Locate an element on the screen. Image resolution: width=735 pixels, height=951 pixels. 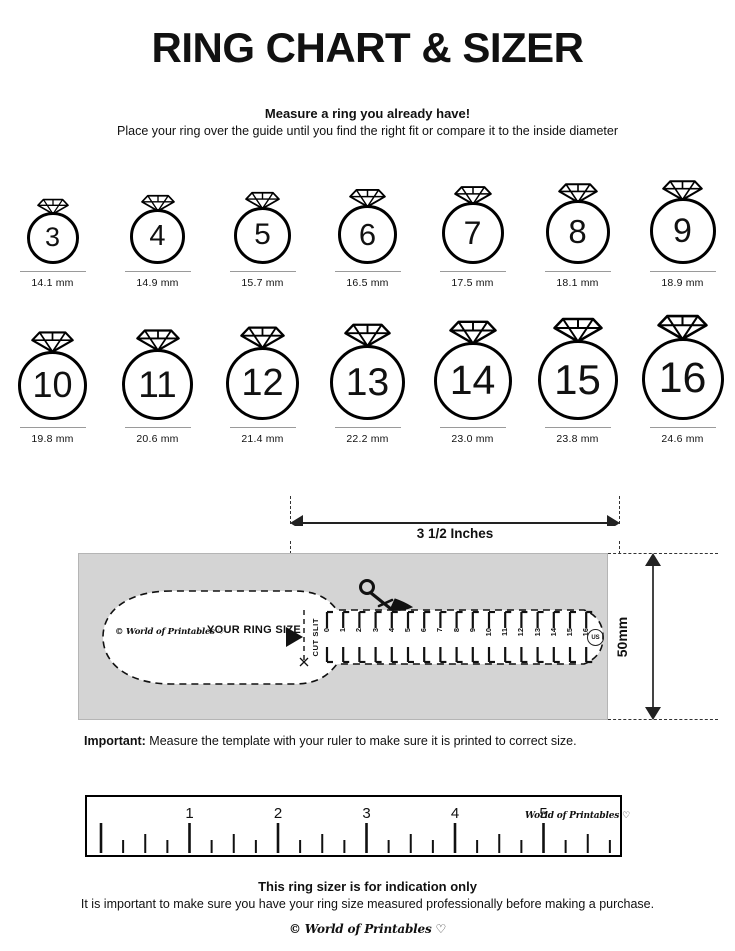
inch-ruler: World of Printables ♡ 1 2 3 4 5 is located at coordinates (357, 826).